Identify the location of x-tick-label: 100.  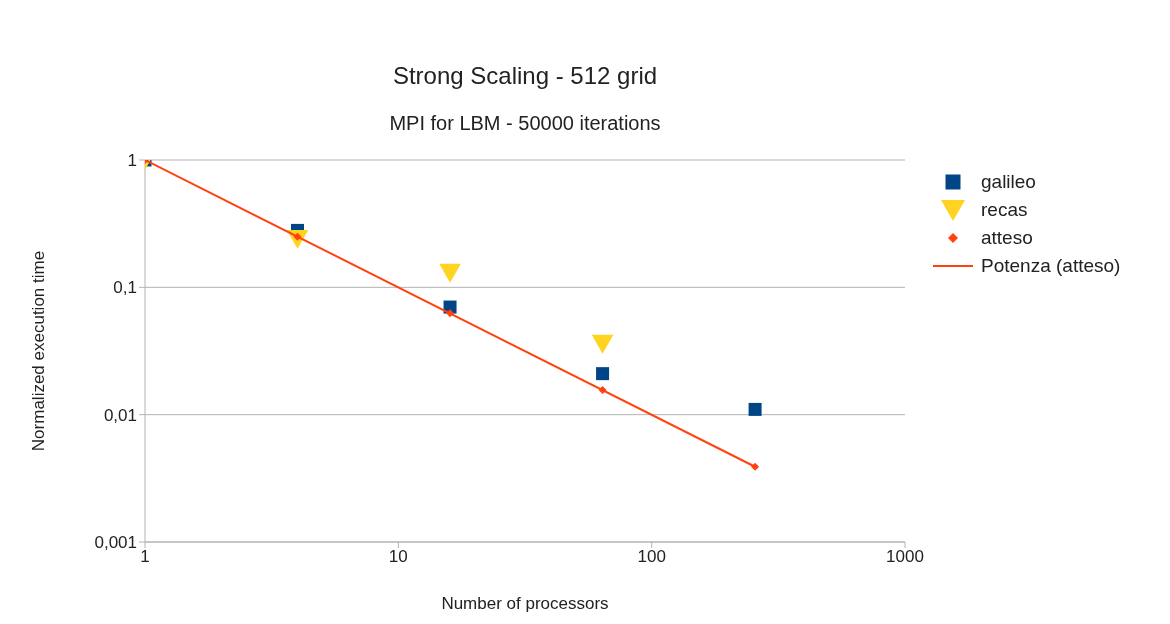
(651, 557).